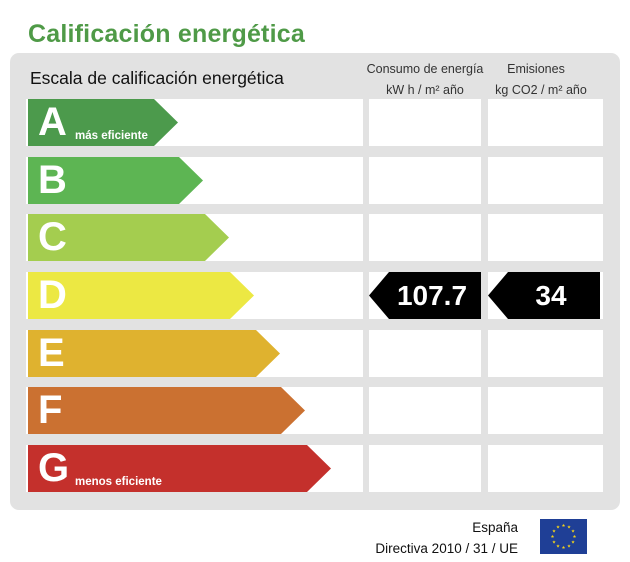 The height and width of the screenshot is (562, 630). Describe the element at coordinates (52, 122) in the screenshot. I see `rating-letter-a: A` at that location.